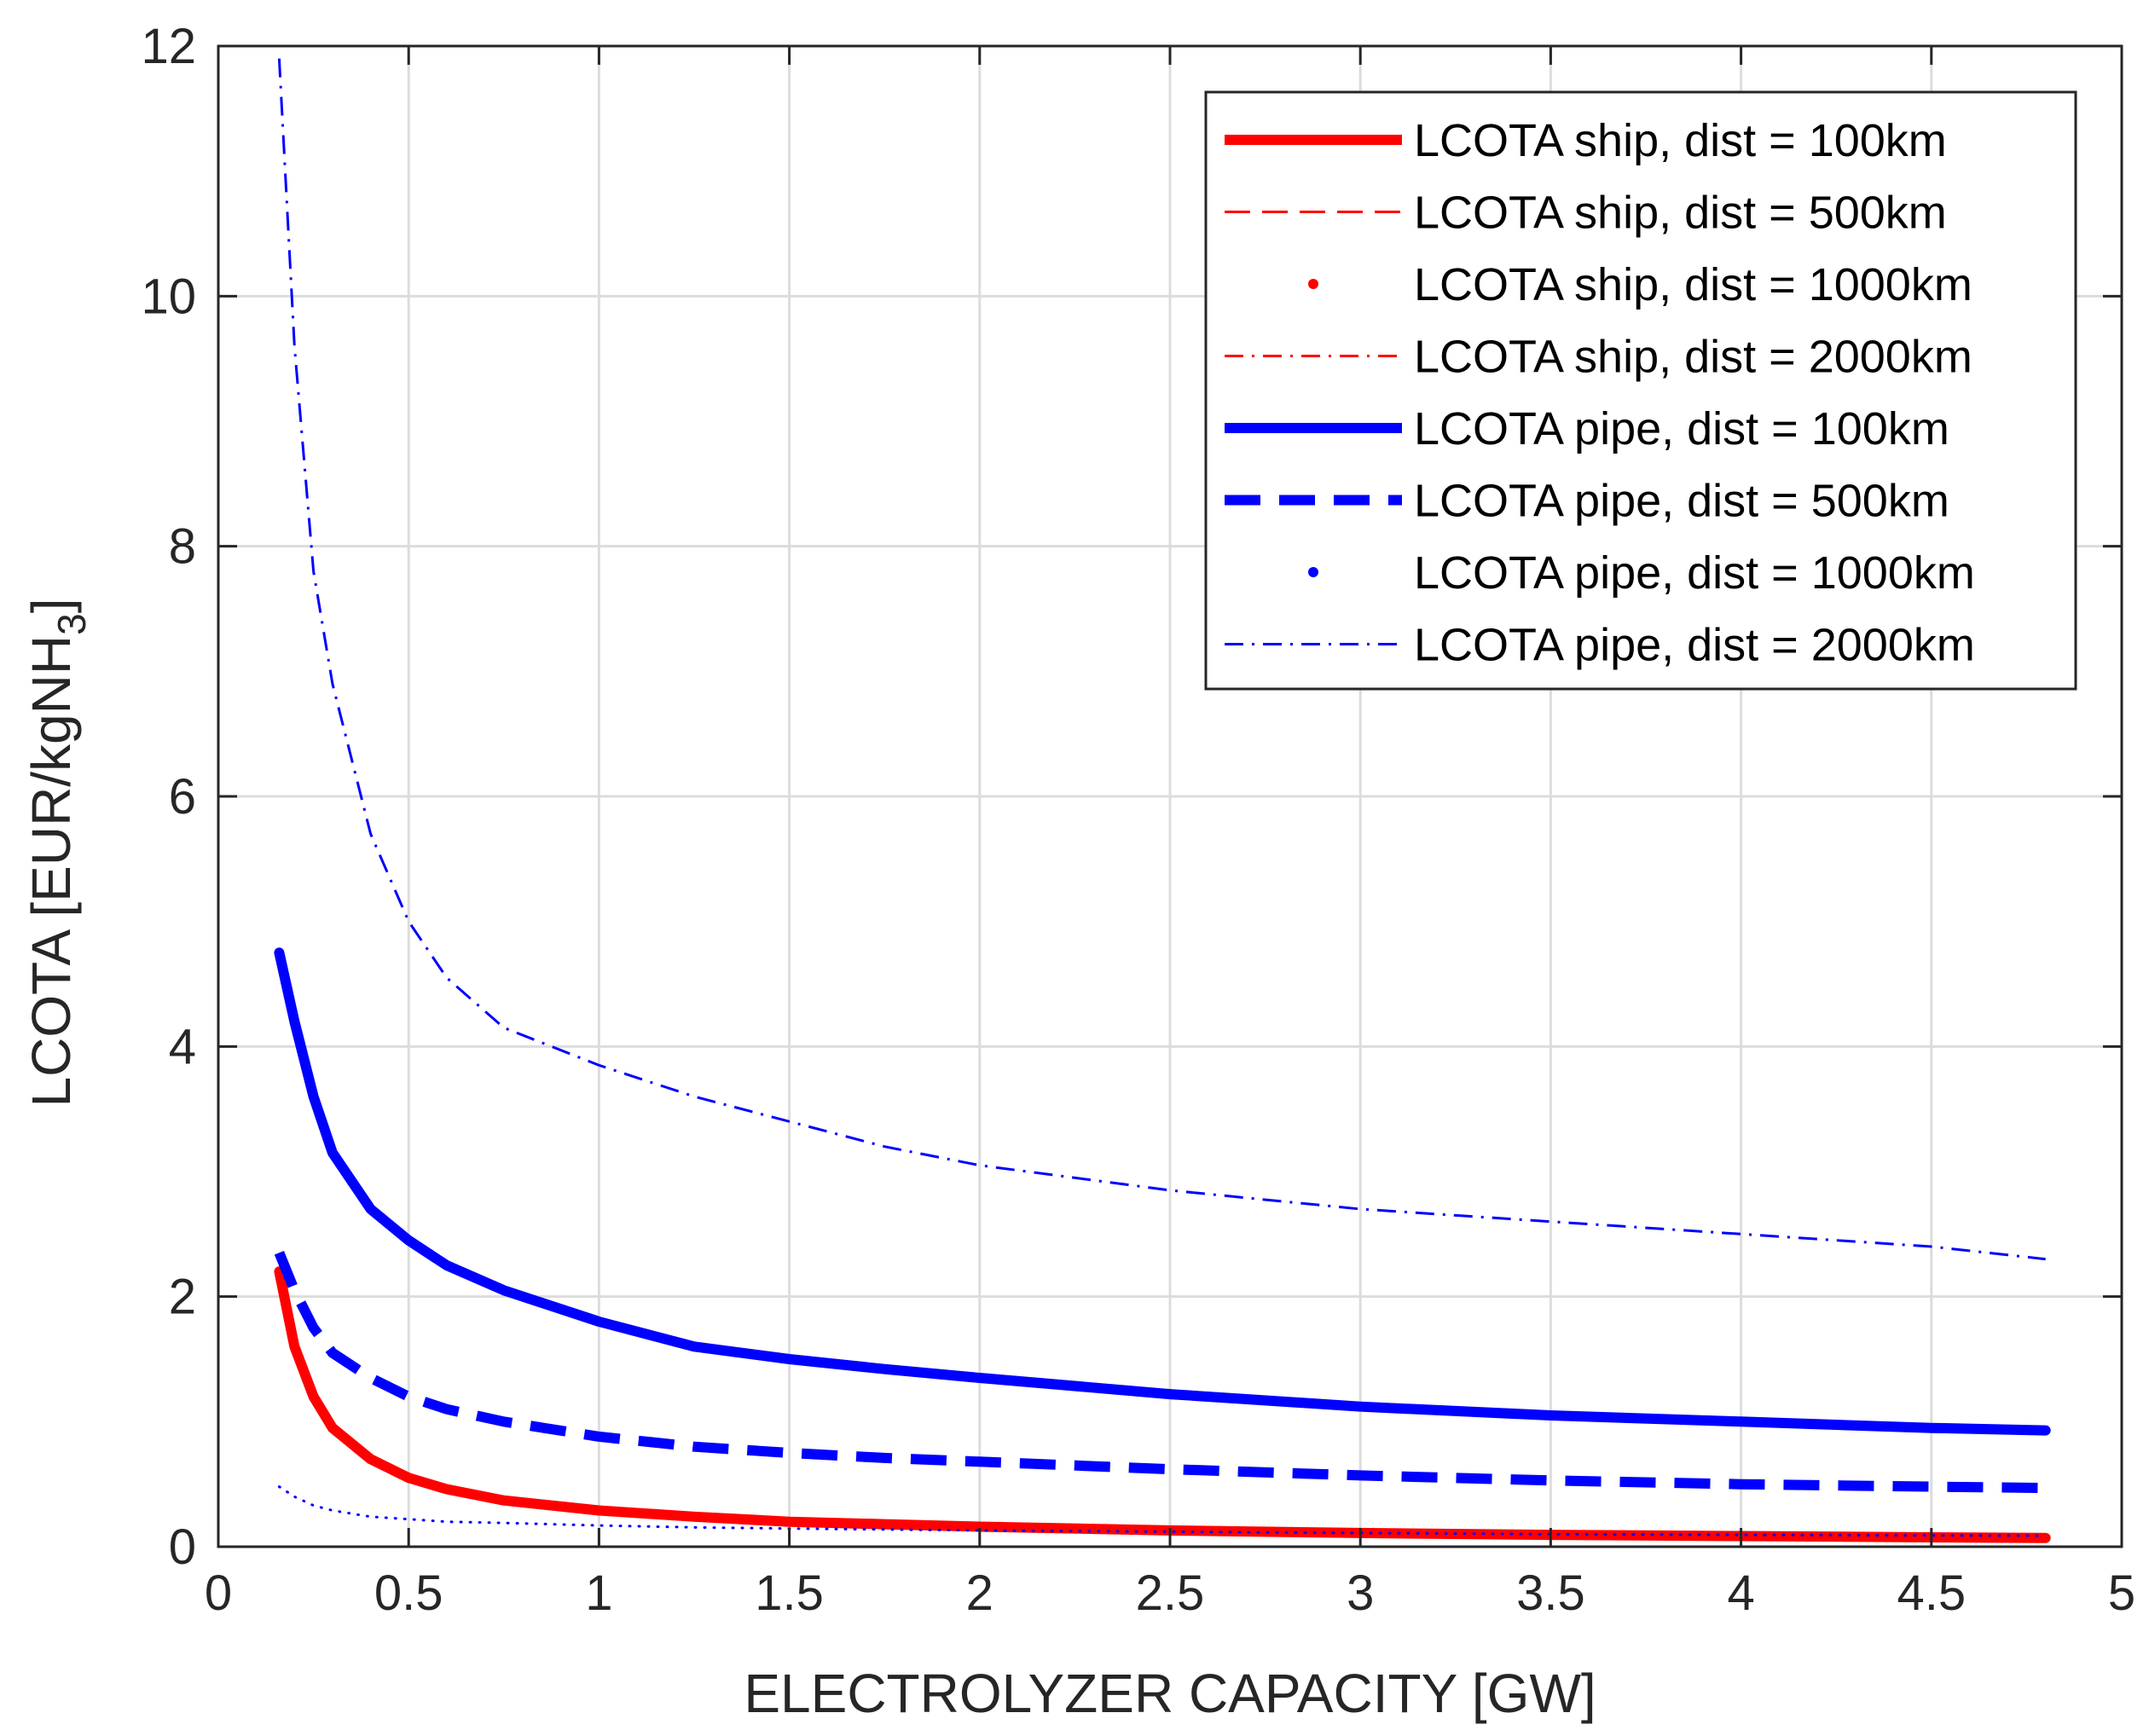 The image size is (2149, 1736). Describe the element at coordinates (1550, 1593) in the screenshot. I see `x-tick-label: 3.5` at that location.